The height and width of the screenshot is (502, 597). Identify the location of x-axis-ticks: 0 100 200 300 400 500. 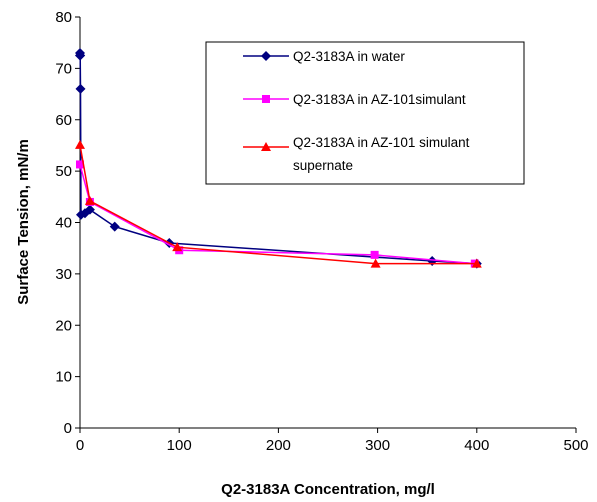
(332, 441).